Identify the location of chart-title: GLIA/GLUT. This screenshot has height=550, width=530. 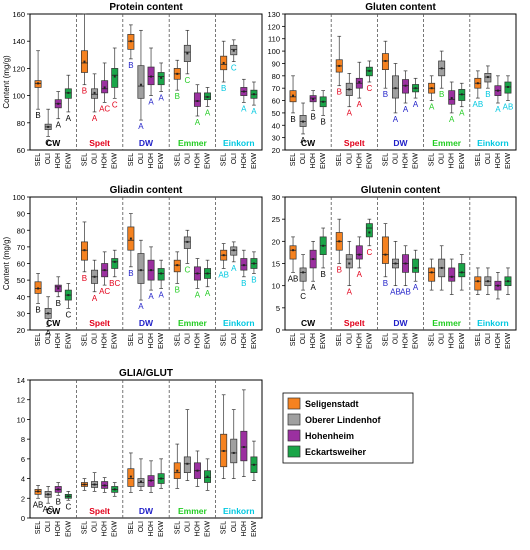
(146, 373).